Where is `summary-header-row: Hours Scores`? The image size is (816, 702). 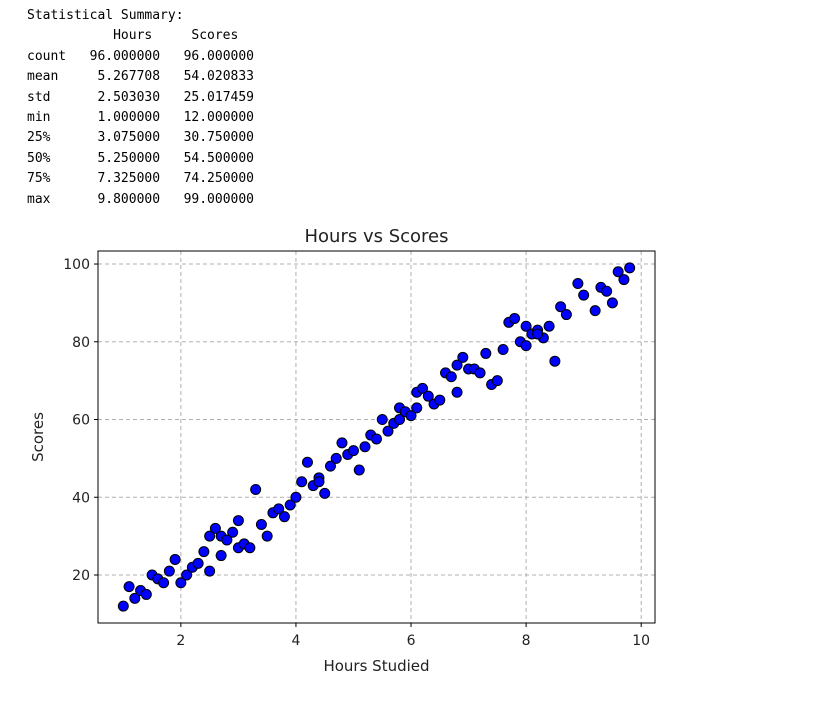 summary-header-row: Hours Scores is located at coordinates (140, 36).